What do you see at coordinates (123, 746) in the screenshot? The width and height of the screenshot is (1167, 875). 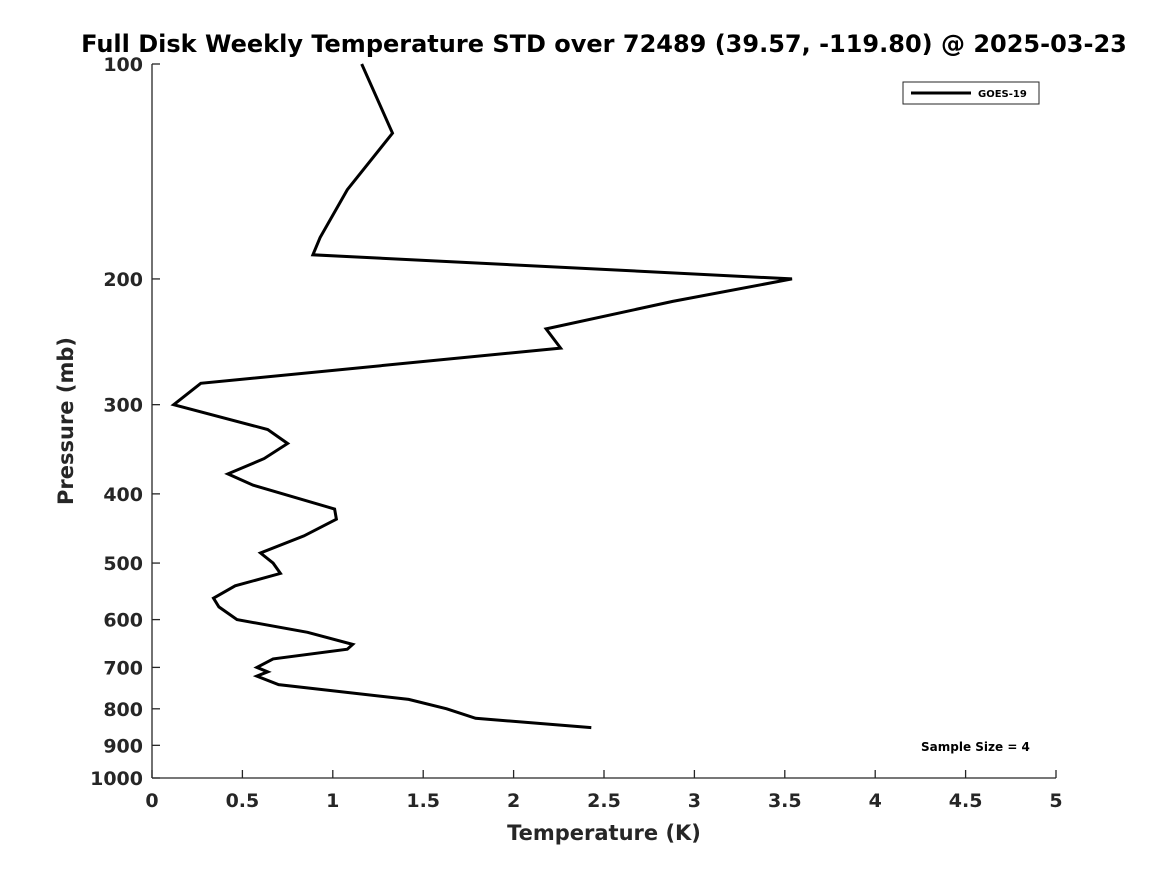 I see `y-tick-label: 900` at bounding box center [123, 746].